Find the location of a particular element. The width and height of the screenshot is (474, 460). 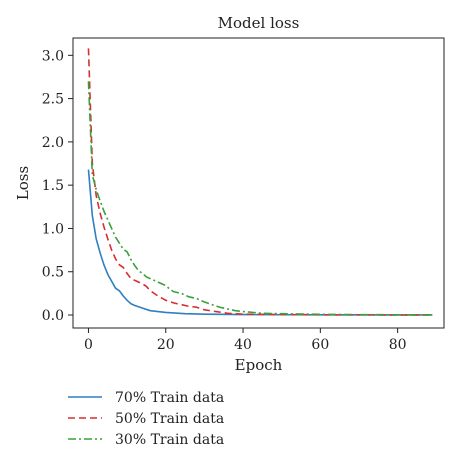

y-tick-label: 1.5 is located at coordinates (53, 186).